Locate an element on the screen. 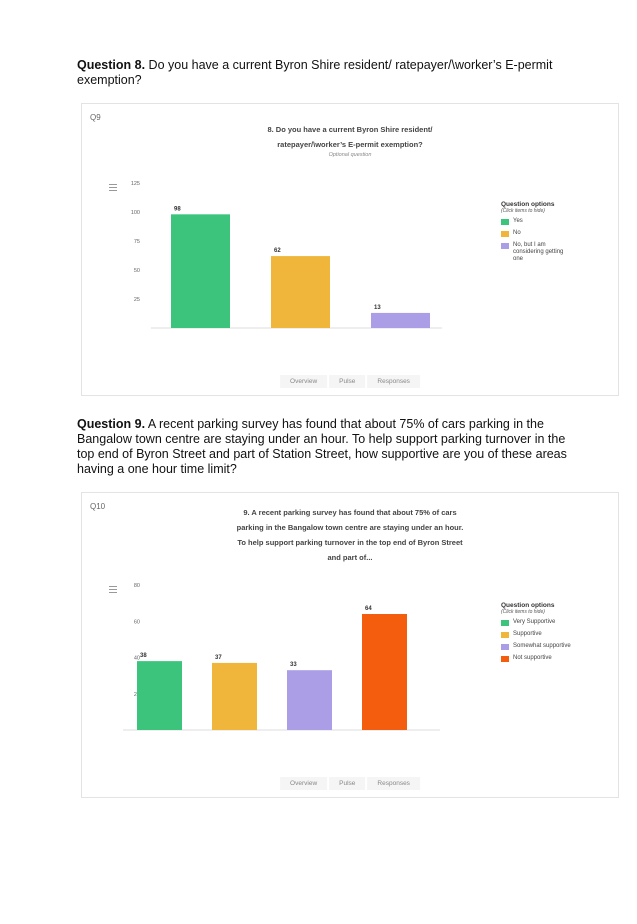 The image size is (637, 924). legend-item: Not supportive is located at coordinates (537, 658).